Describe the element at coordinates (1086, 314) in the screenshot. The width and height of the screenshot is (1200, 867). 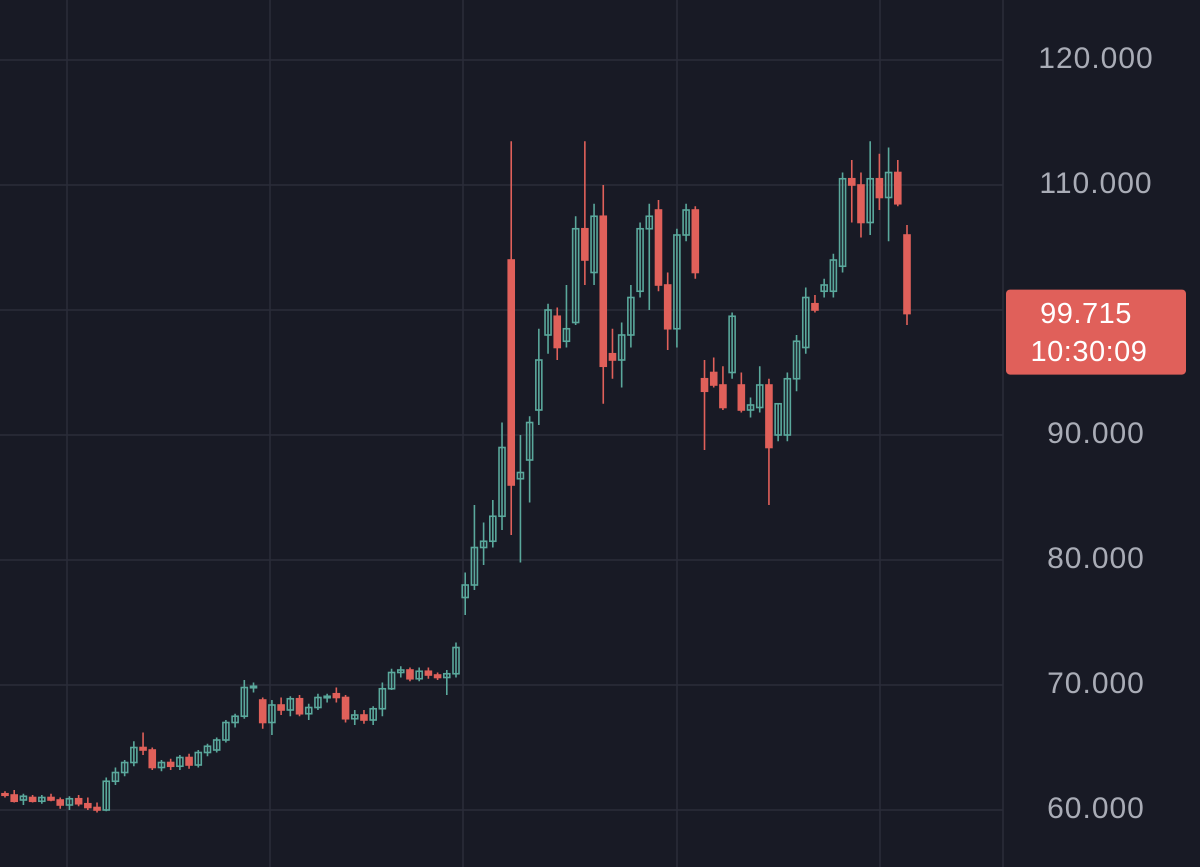
I see `last-price-label: 99.715` at that location.